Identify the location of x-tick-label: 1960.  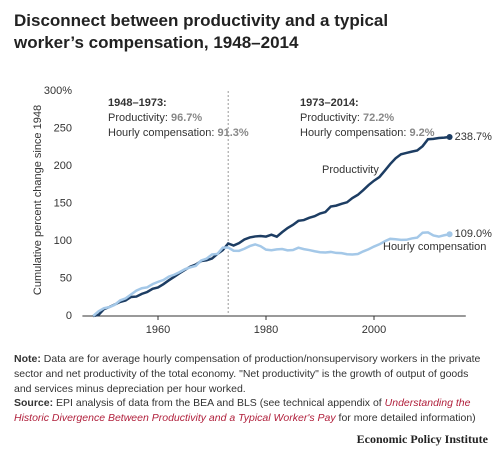
(158, 330).